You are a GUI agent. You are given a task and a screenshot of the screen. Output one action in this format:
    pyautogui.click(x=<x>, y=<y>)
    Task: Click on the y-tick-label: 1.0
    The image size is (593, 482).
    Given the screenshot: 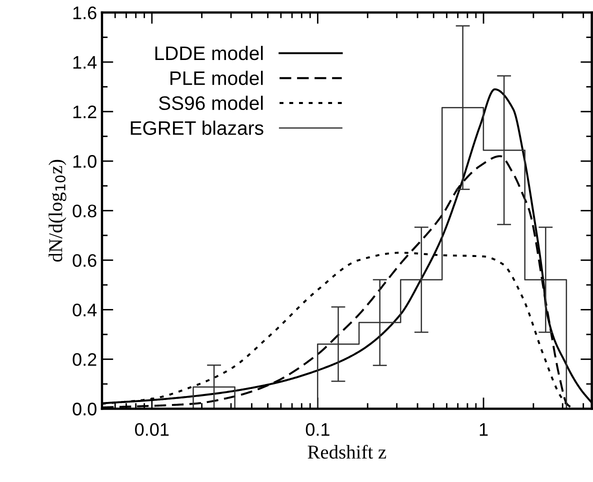 What is the action you would take?
    pyautogui.click(x=84, y=161)
    